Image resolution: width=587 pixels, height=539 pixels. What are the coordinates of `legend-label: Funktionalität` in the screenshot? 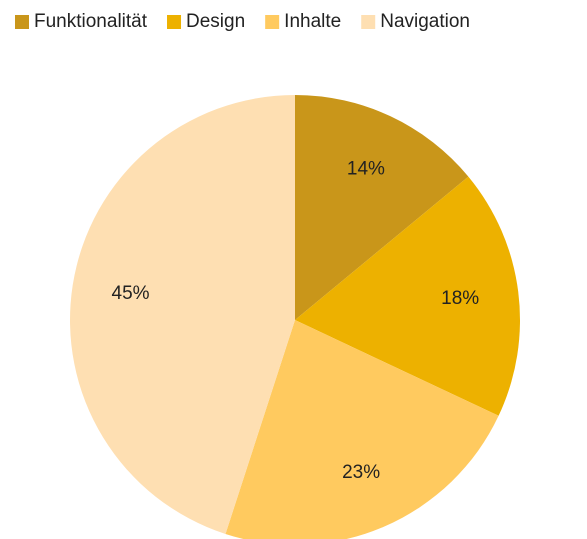 It's located at (91, 21).